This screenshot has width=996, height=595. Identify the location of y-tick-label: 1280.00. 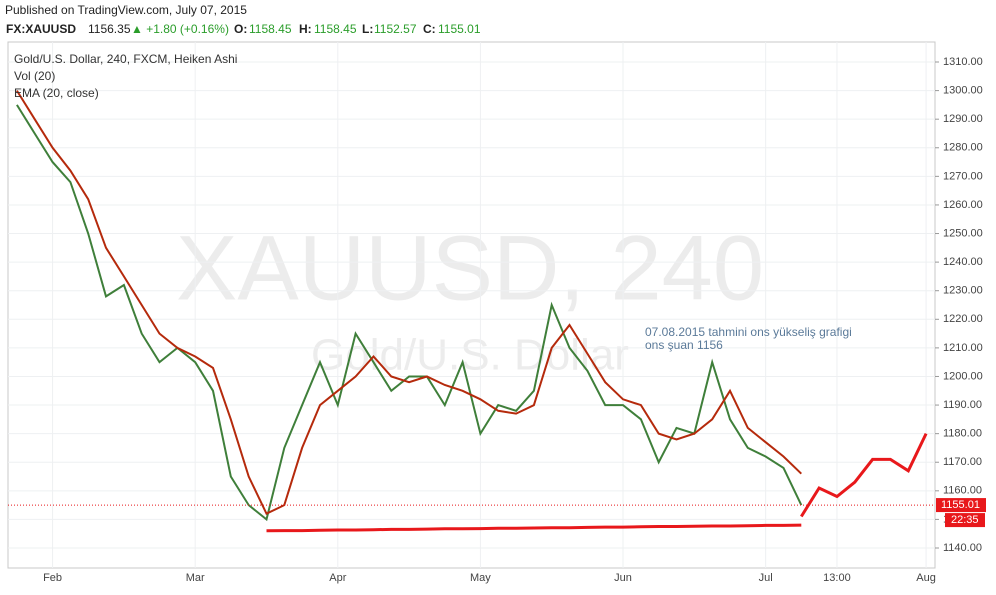
(963, 148).